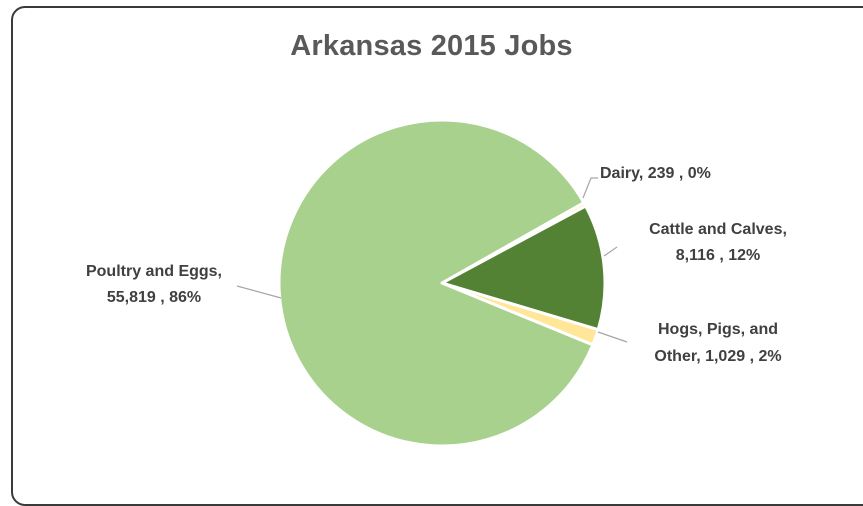 Image resolution: width=863 pixels, height=506 pixels. I want to click on leader-line-hogs-pigs-and-other, so click(612, 337).